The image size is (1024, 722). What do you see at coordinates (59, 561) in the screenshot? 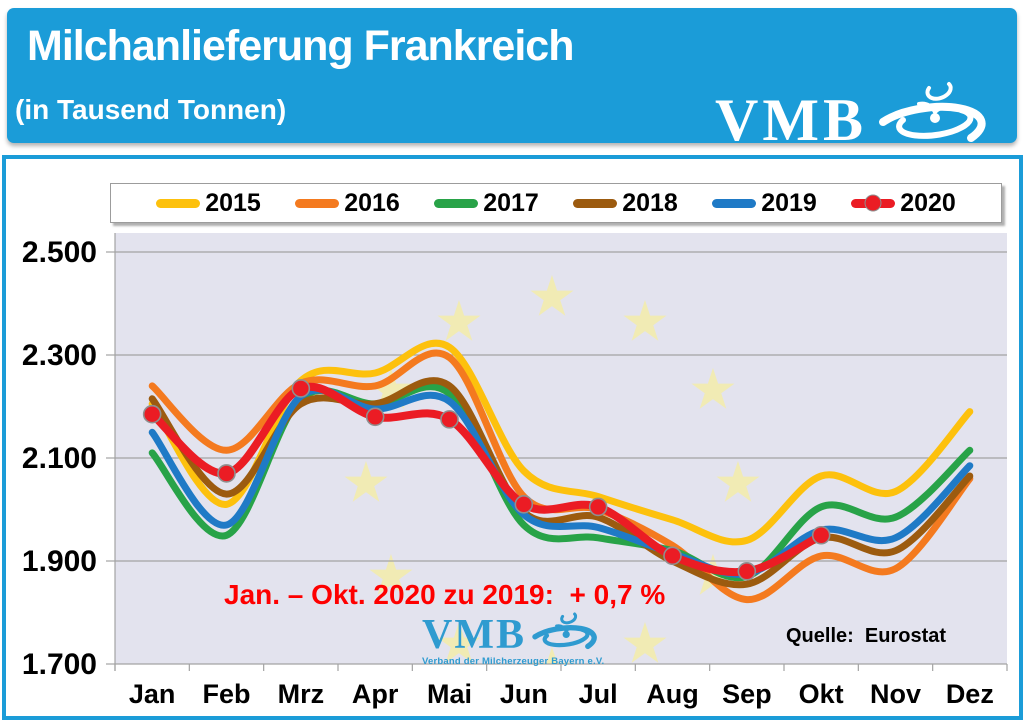
I see `y-axis-tick-label: 1.900` at bounding box center [59, 561].